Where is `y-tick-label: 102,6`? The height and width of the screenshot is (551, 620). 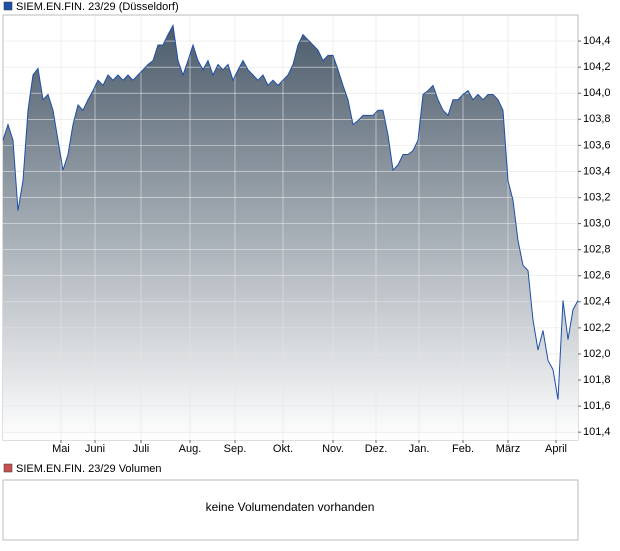
y-tick-label: 102,6 is located at coordinates (597, 276).